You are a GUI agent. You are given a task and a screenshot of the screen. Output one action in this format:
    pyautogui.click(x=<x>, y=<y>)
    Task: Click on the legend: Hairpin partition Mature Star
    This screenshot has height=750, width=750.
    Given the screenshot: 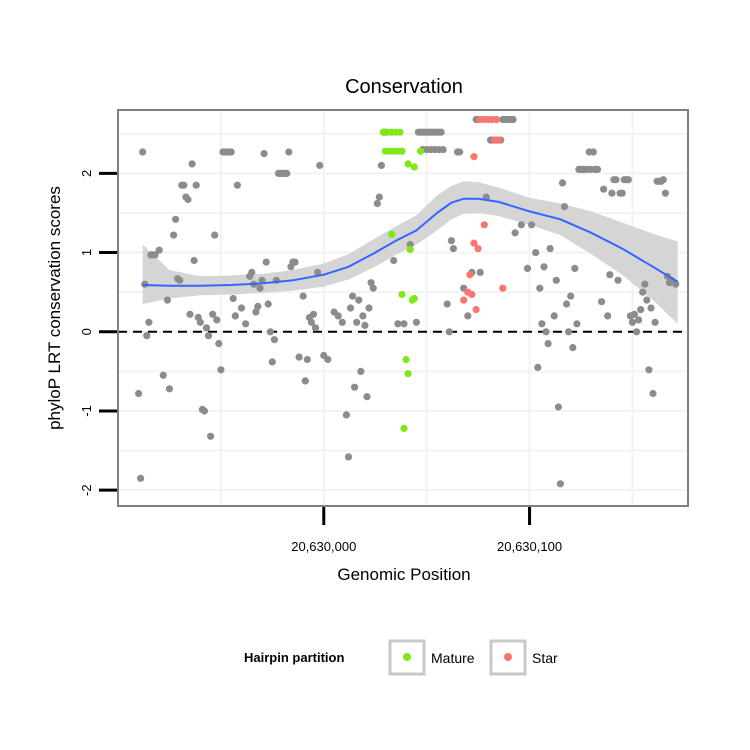 What is the action you would take?
    pyautogui.click(x=401, y=657)
    